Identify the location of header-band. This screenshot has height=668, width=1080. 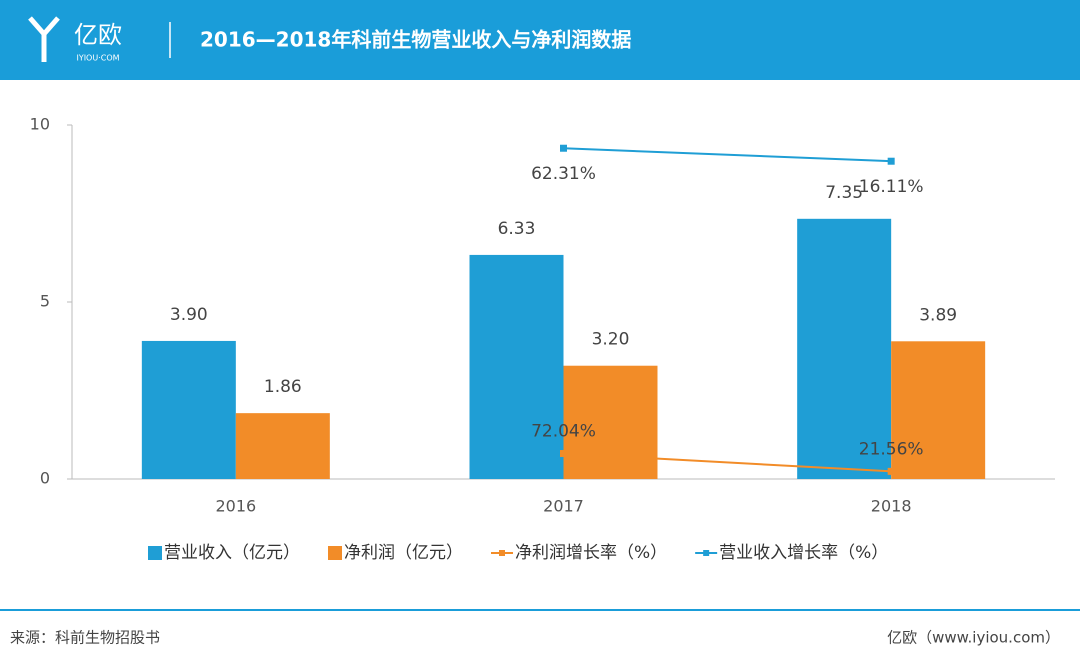
(540, 40).